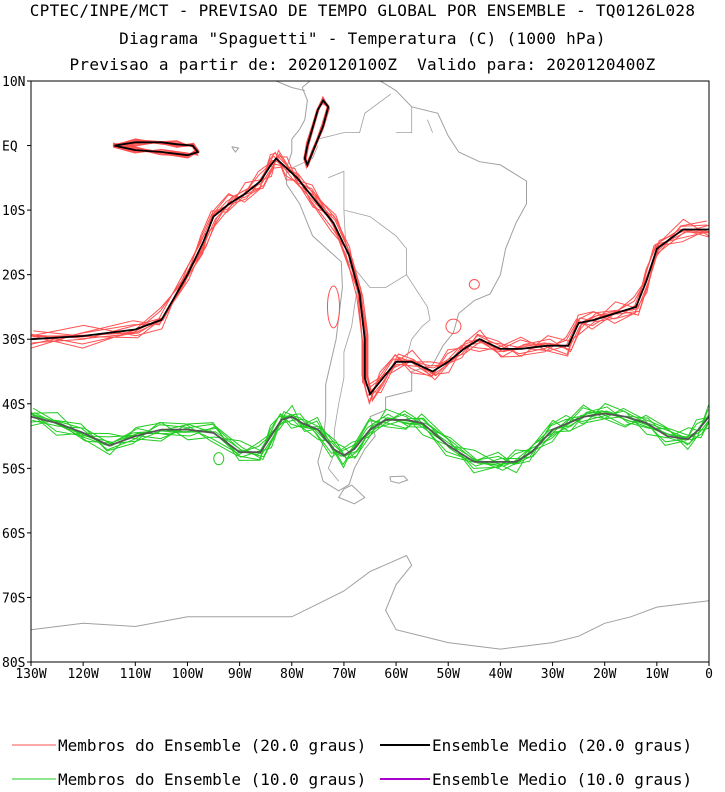 The image size is (725, 792). Describe the element at coordinates (13, 663) in the screenshot. I see `lat-tick-label: 80S` at that location.